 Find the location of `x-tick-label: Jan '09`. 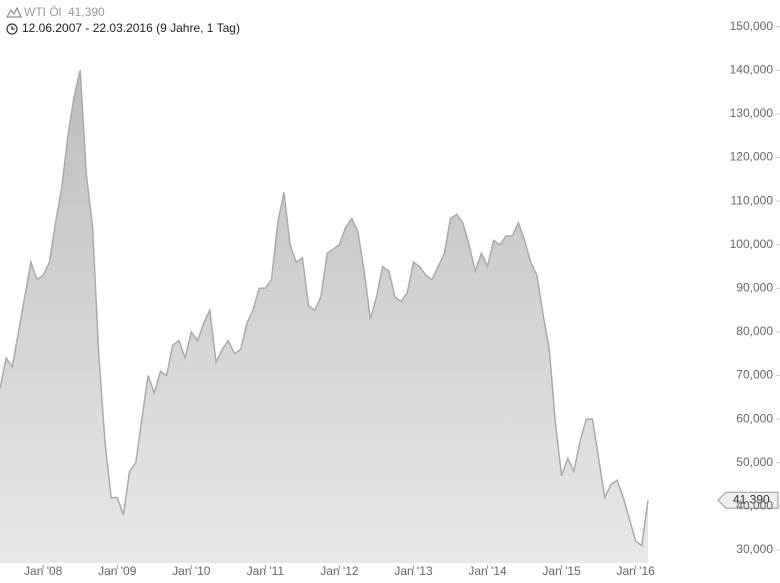

x-tick-label: Jan '09 is located at coordinates (117, 571).